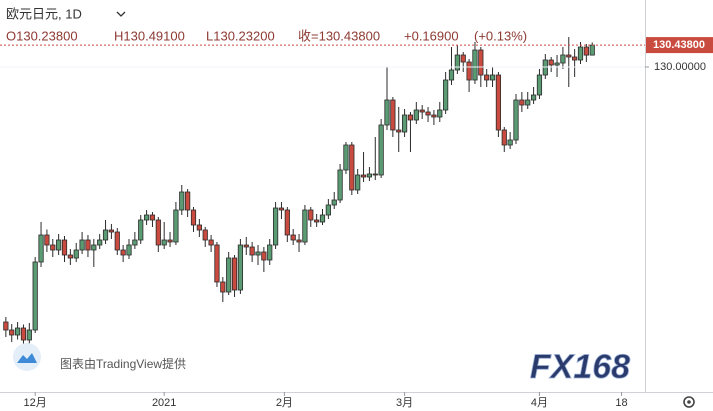 The height and width of the screenshot is (411, 713). I want to click on symbol-dropdown, so click(121, 14).